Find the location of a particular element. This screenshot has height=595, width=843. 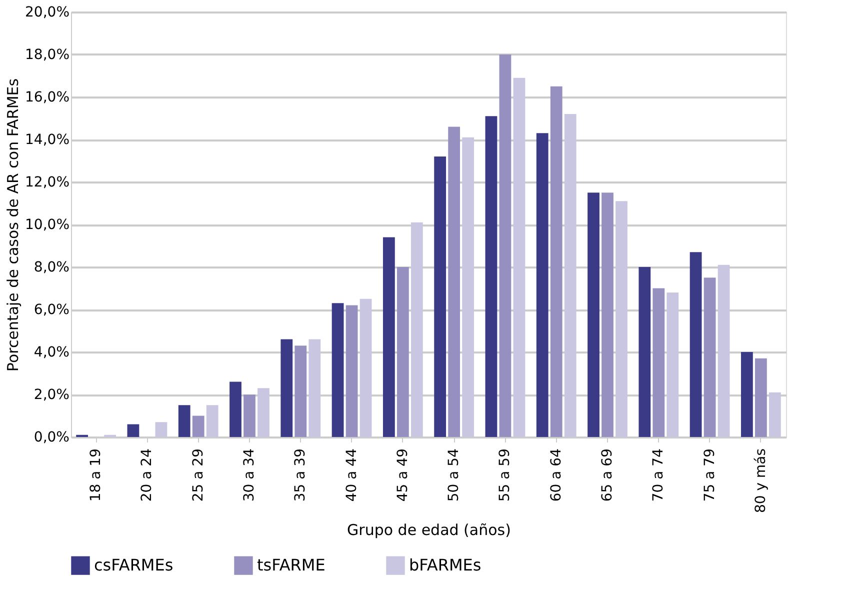

y-tick-label: 18,0% is located at coordinates (47, 55).